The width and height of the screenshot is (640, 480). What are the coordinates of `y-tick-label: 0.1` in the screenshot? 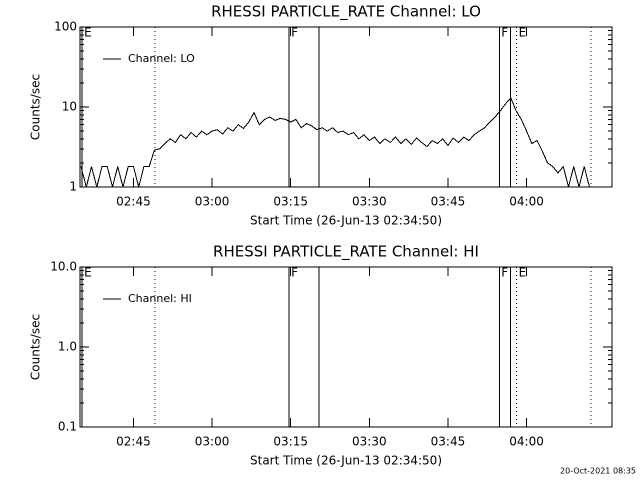 It's located at (67, 427).